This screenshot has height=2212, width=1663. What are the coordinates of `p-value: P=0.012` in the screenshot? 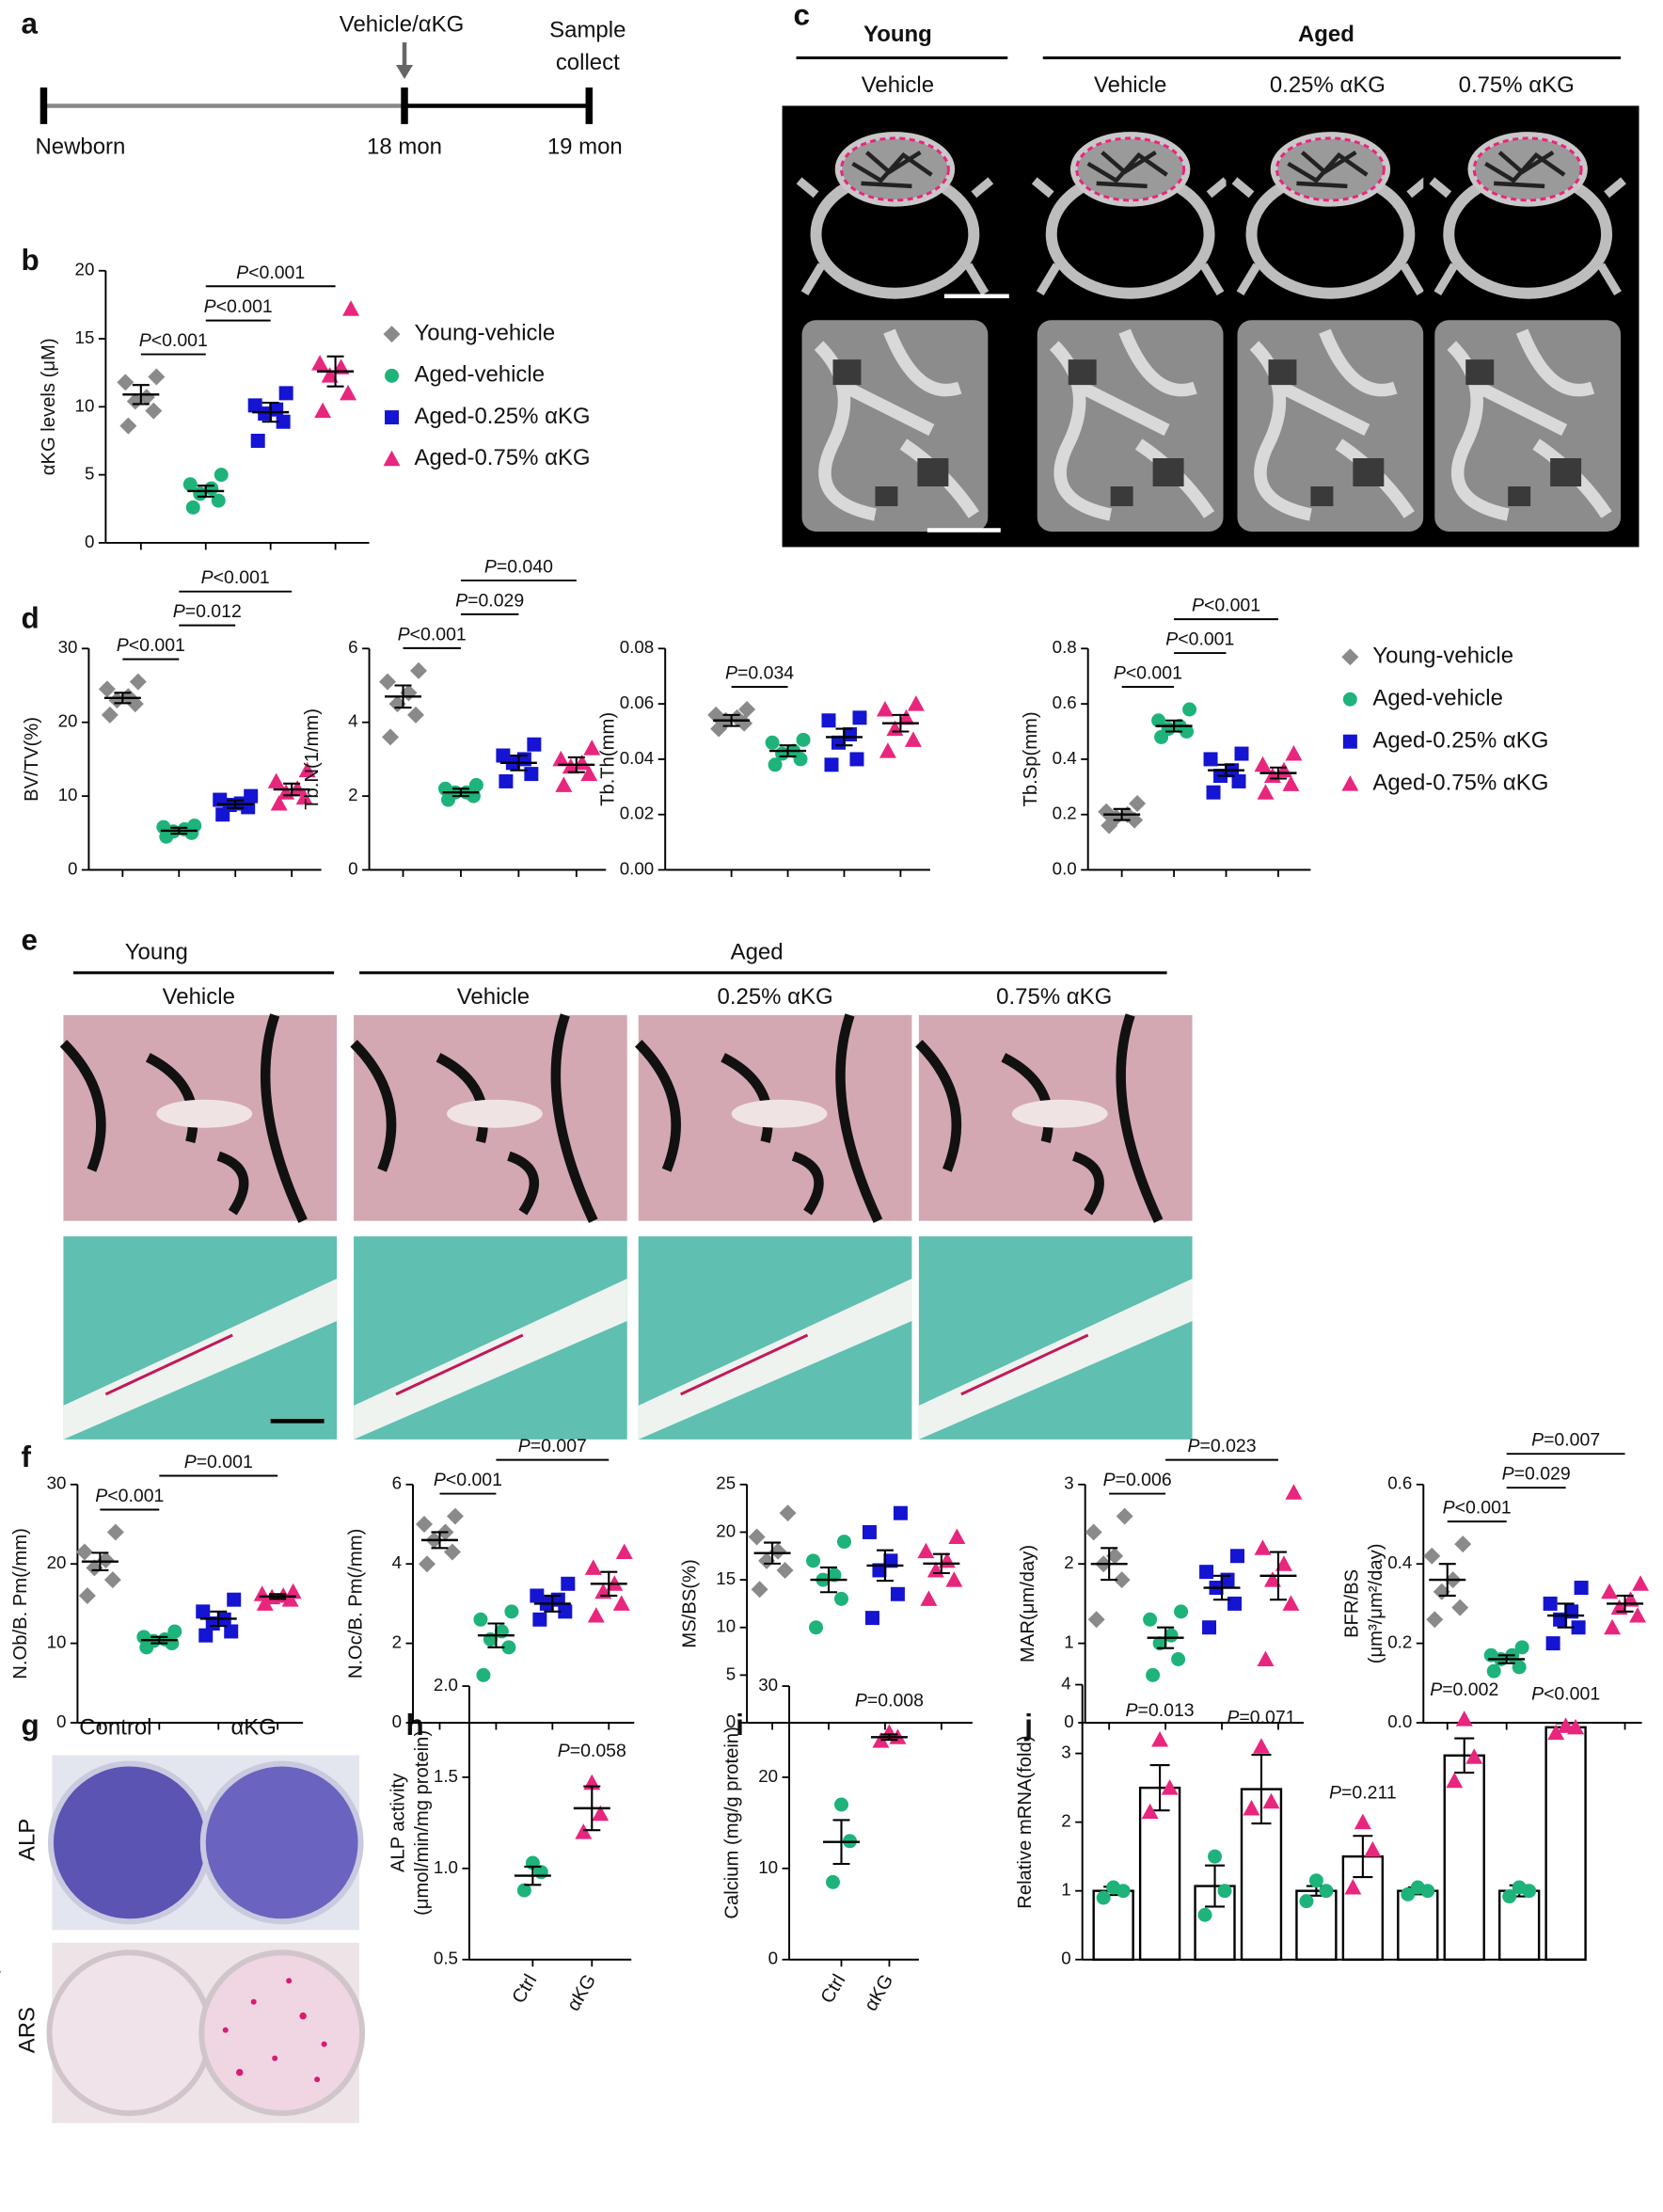 It's located at (207, 611).